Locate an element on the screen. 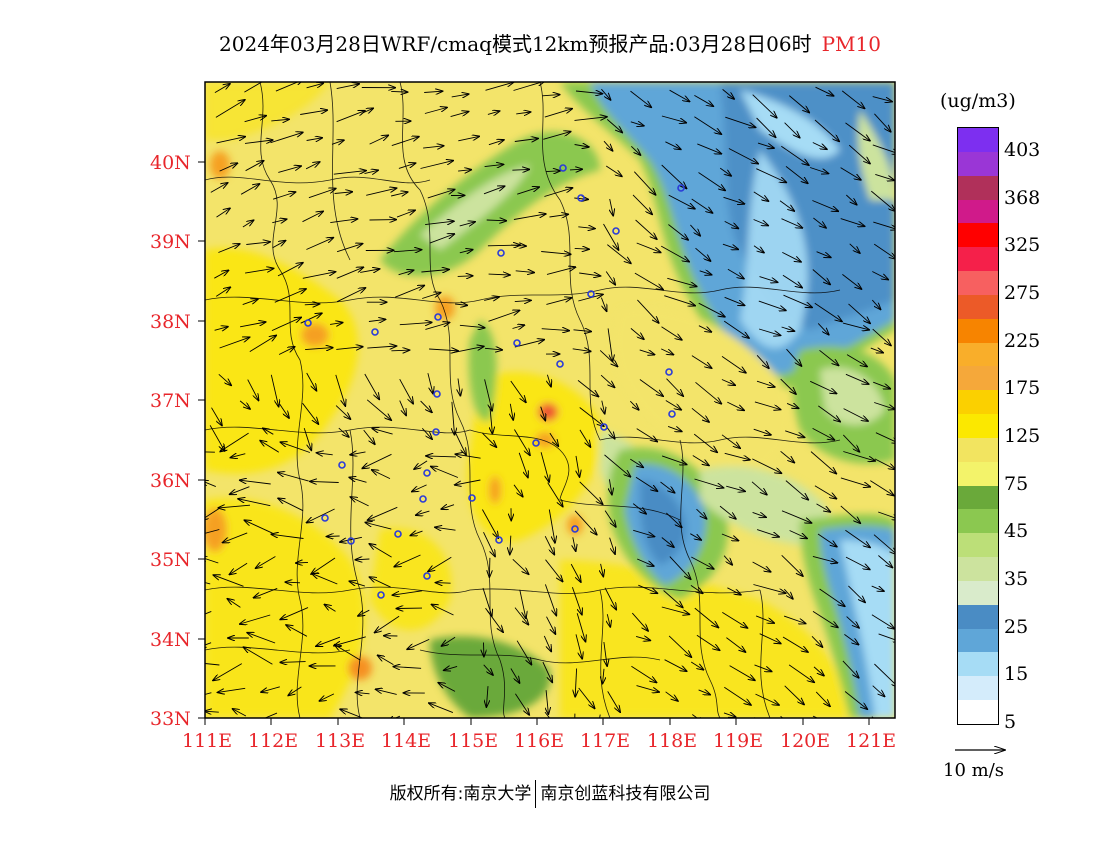 The height and width of the screenshot is (850, 1100). legend-level-label: 368 is located at coordinates (1022, 197).